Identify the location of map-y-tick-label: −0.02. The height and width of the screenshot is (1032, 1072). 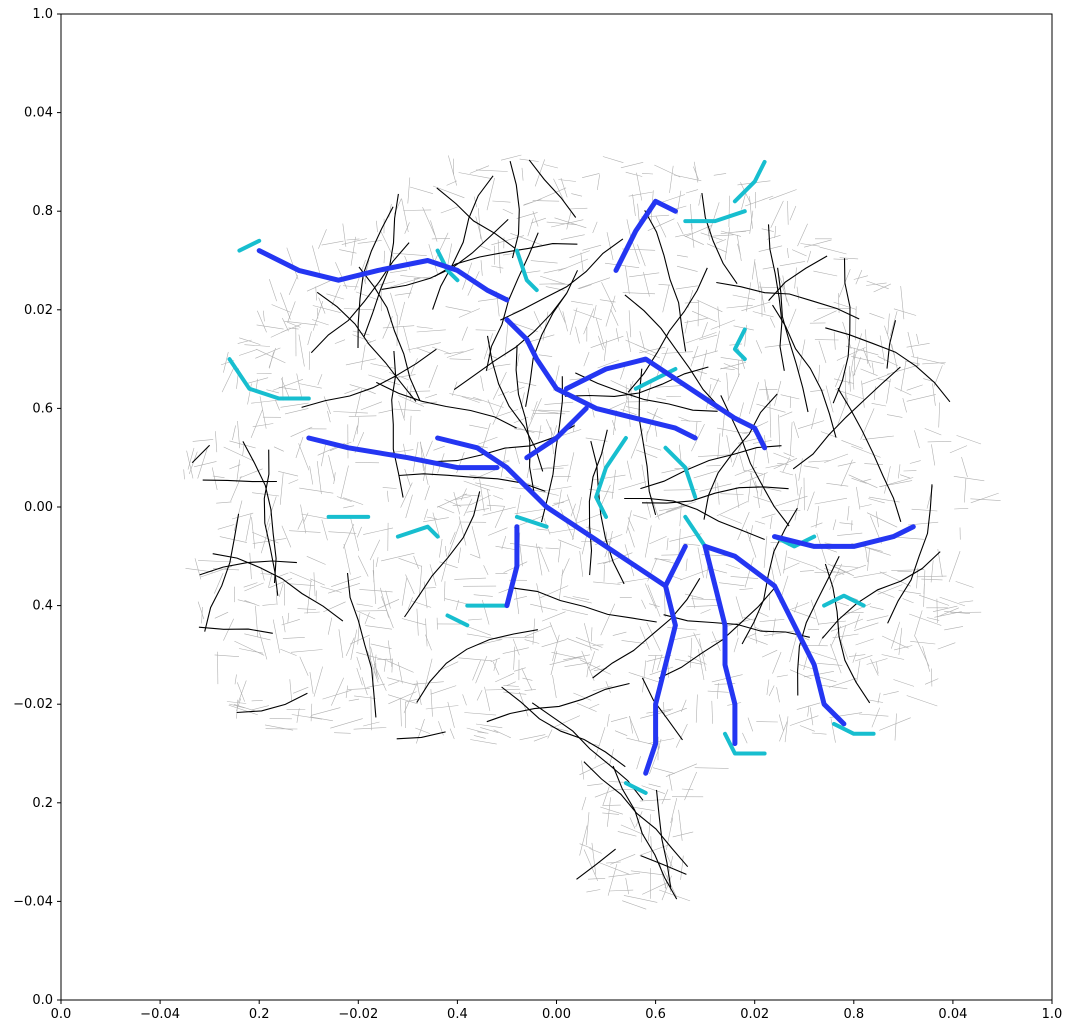
(33, 704).